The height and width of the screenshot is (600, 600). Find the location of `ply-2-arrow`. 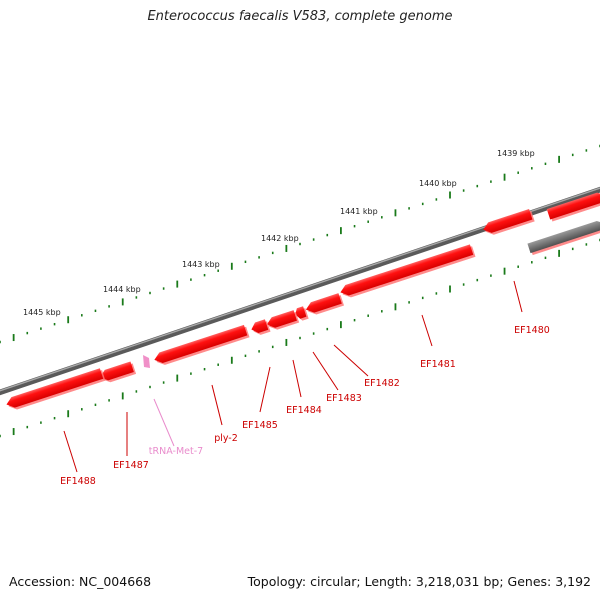

ply-2-arrow is located at coordinates (202, 344).